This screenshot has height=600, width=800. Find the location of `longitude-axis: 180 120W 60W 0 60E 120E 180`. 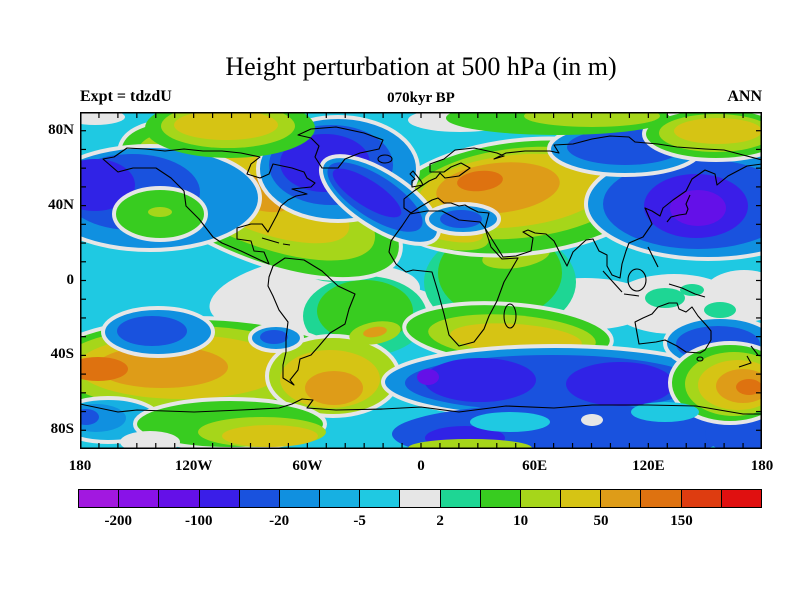

longitude-axis: 180 120W 60W 0 60E 120E 180 is located at coordinates (400, 468).